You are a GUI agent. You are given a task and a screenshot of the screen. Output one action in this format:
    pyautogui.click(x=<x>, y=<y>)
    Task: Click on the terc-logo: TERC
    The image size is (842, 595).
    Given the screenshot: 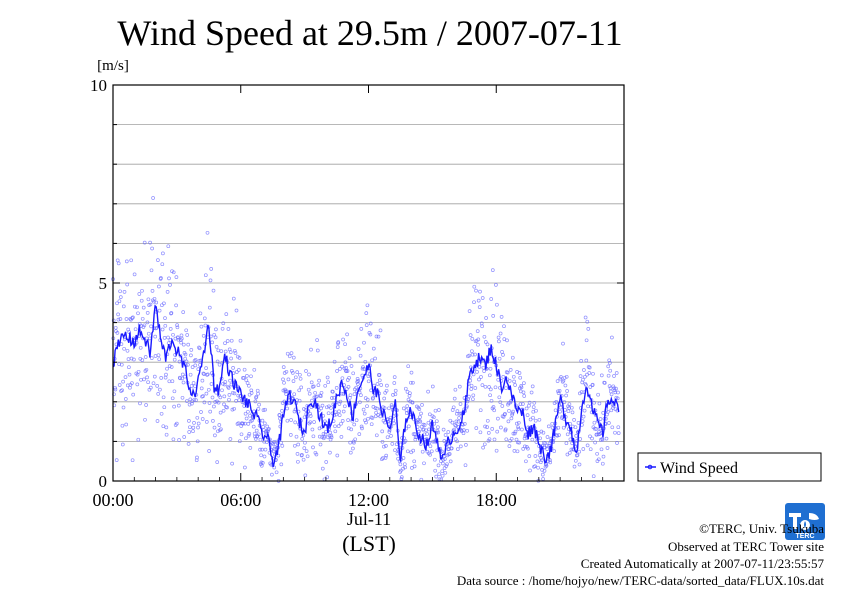 What is the action you would take?
    pyautogui.click(x=805, y=521)
    